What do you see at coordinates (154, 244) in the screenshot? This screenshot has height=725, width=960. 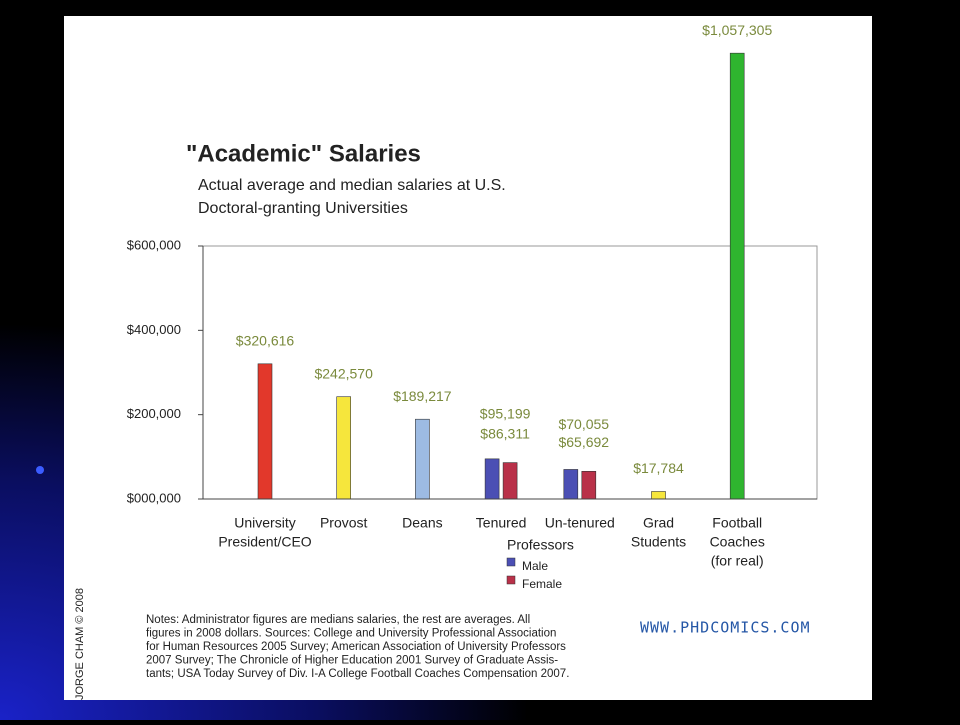 I see `y-tick-label: $600,000` at bounding box center [154, 244].